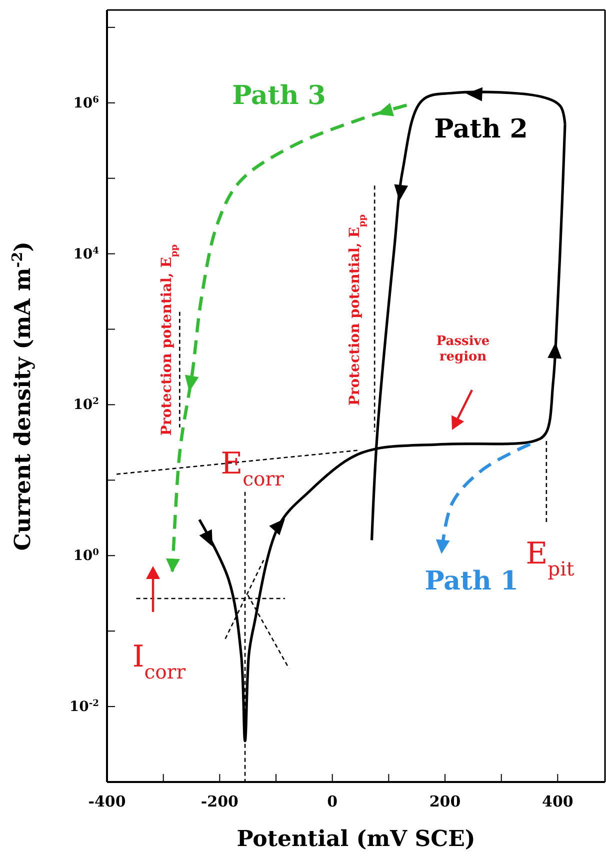 The height and width of the screenshot is (866, 606). I want to click on annotation: Path 2, so click(481, 129).